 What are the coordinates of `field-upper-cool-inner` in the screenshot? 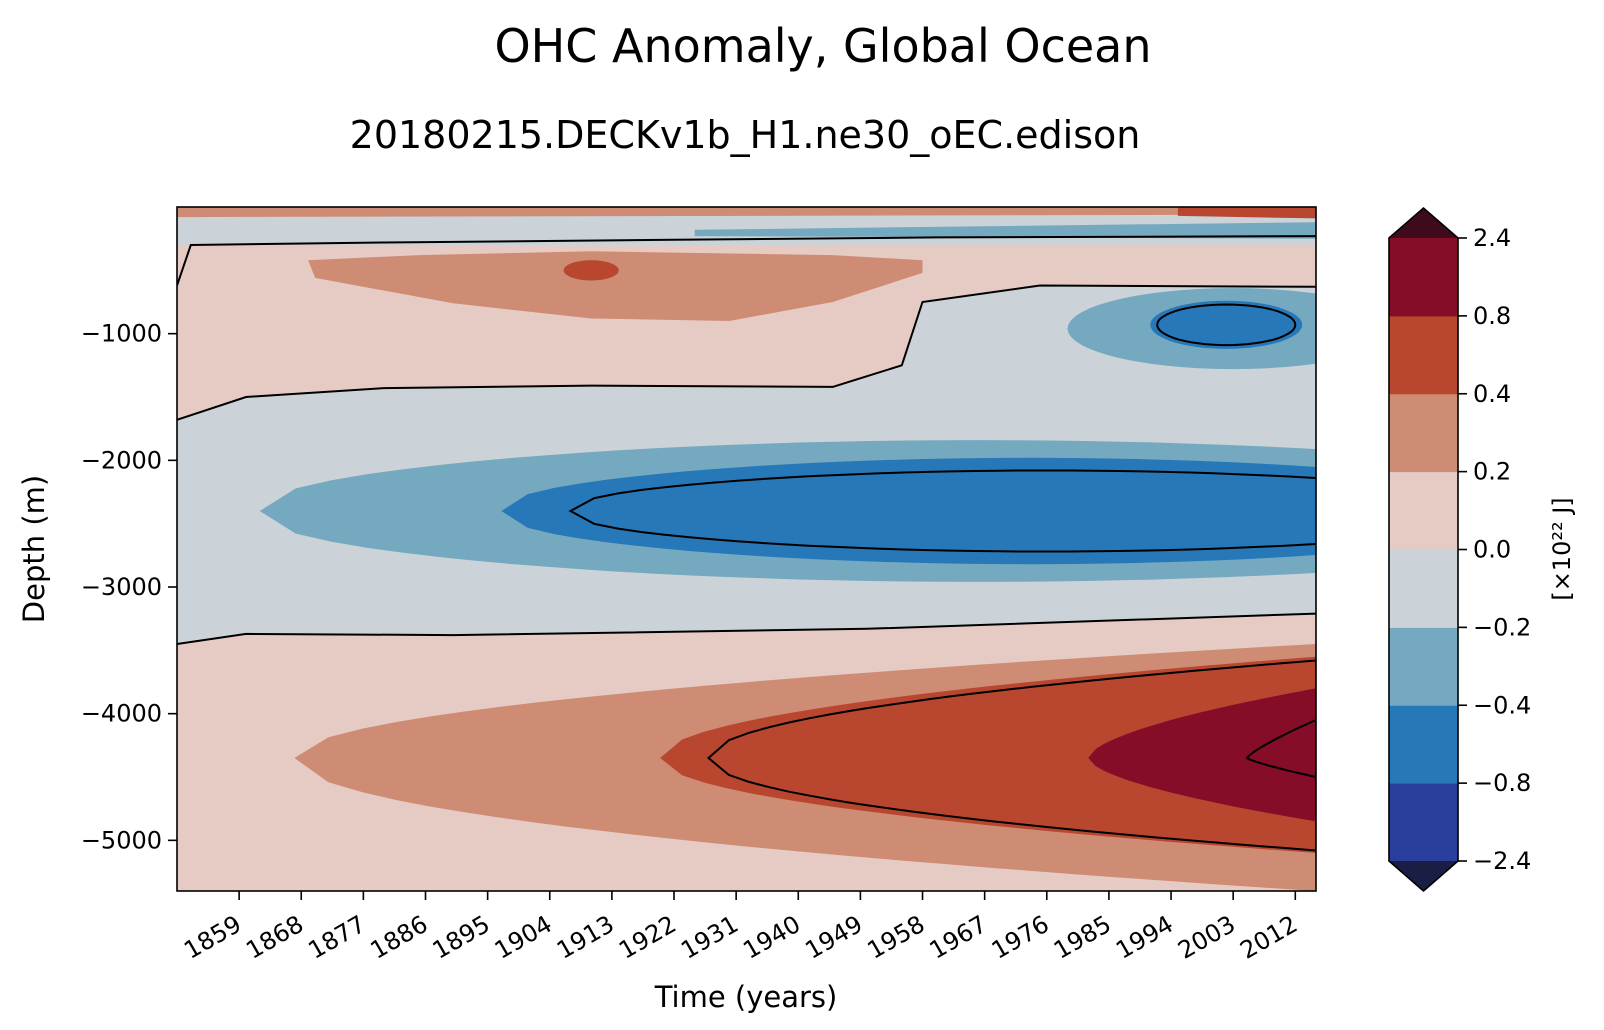 It's located at (1226, 324).